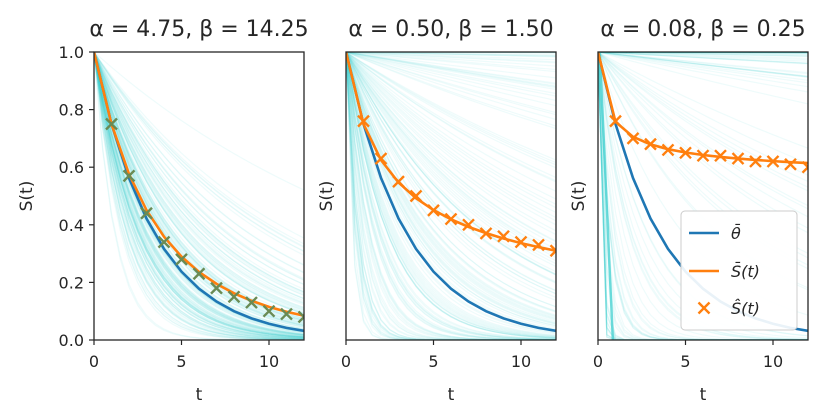 Image resolution: width=831 pixels, height=420 pixels. What do you see at coordinates (71, 225) in the screenshot?
I see `y-tick-label: 0.4` at bounding box center [71, 225].